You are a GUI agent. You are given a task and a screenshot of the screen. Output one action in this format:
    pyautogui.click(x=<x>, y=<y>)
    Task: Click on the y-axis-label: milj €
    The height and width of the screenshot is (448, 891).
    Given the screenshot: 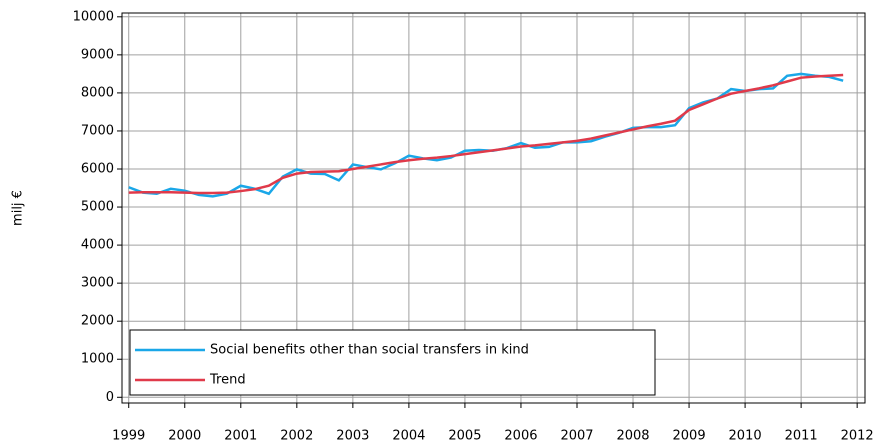 What is the action you would take?
    pyautogui.click(x=18, y=208)
    